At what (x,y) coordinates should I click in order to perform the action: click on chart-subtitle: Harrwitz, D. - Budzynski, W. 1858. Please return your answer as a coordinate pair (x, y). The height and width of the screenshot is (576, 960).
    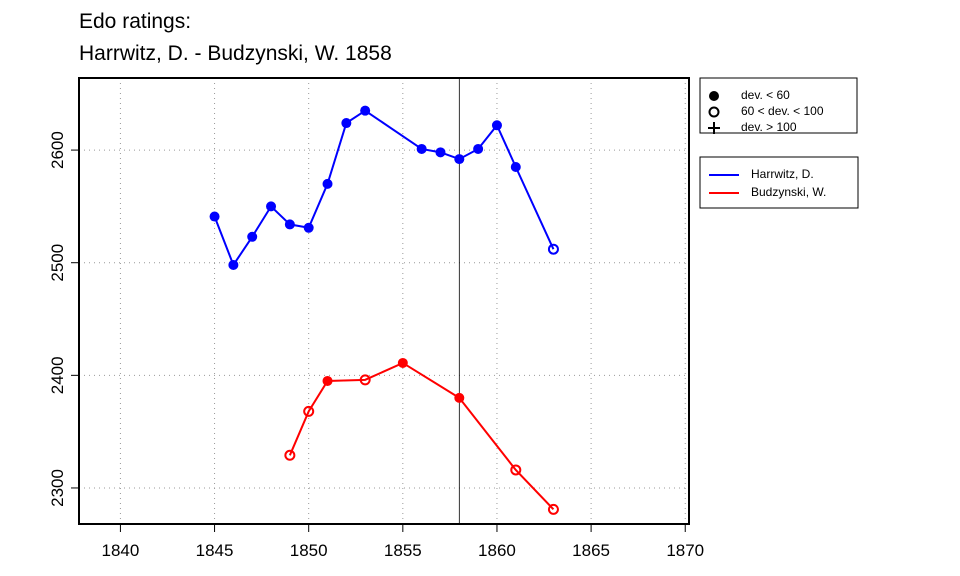
    Looking at the image, I should click on (235, 53).